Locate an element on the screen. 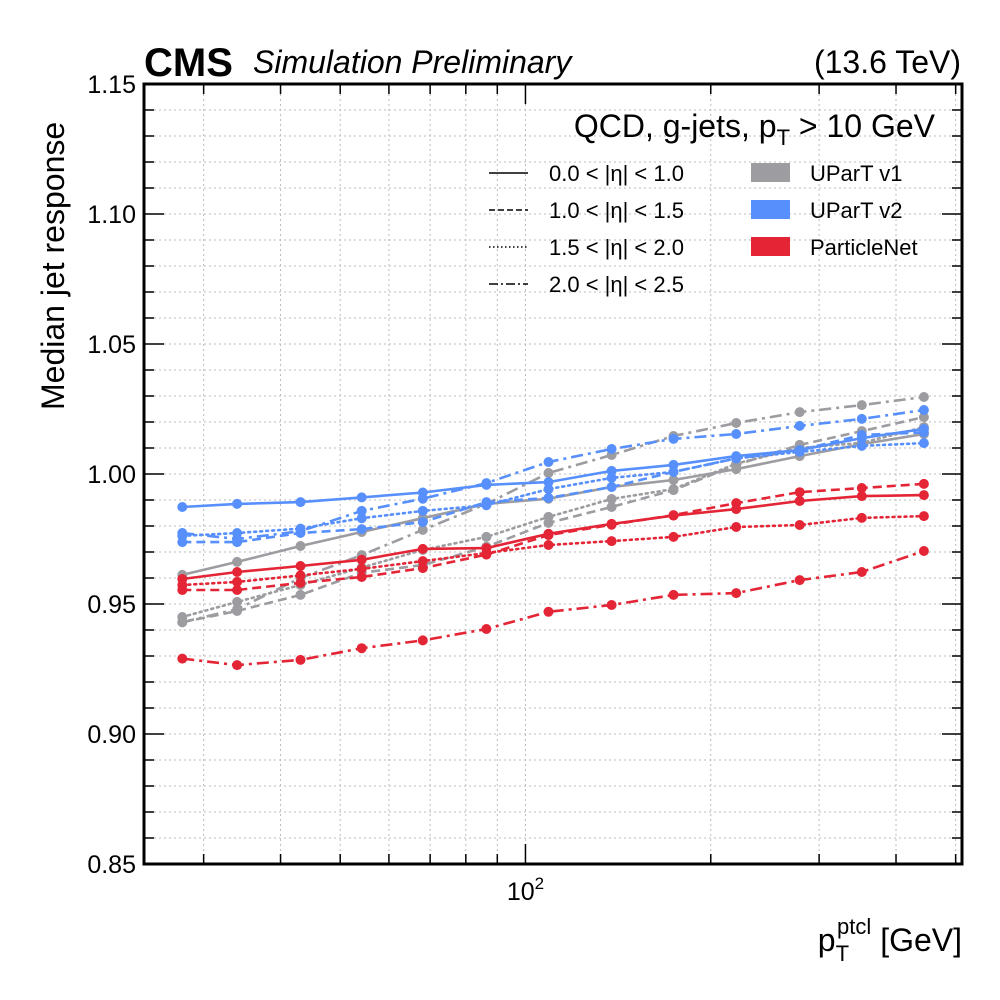 Image resolution: width=1000 pixels, height=1000 pixels. y-tick-label: 1.15 is located at coordinates (111, 85).